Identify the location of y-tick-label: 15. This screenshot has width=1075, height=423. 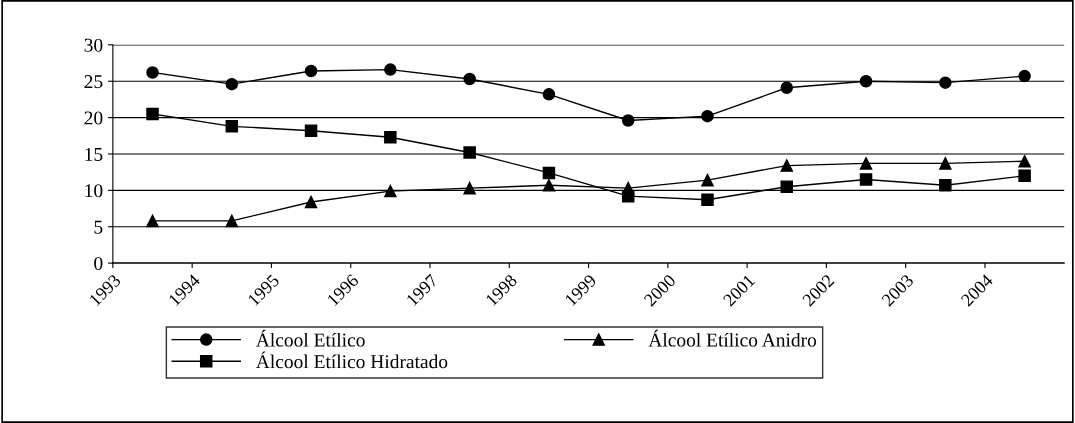
(94, 154).